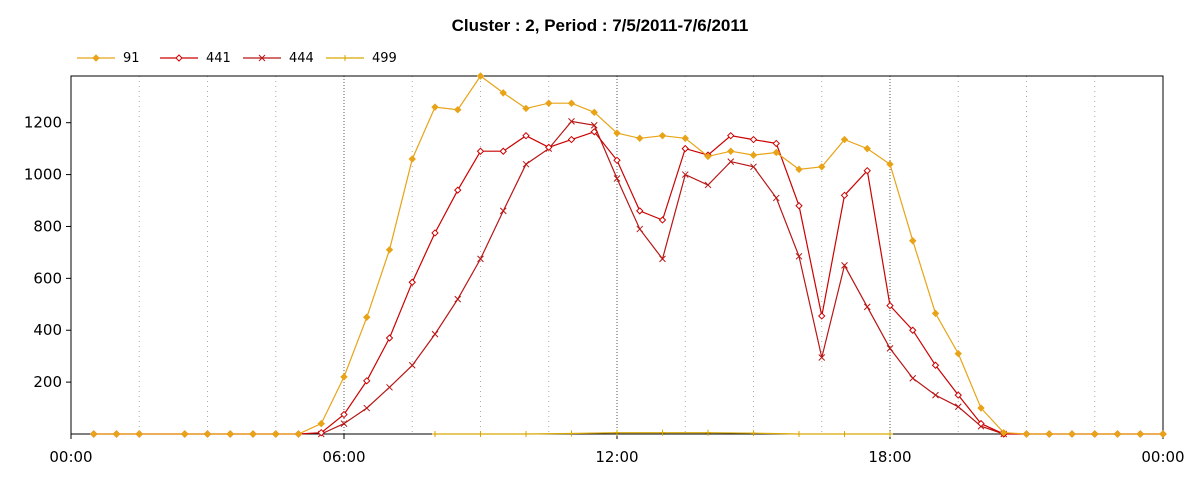 This screenshot has width=1200, height=480. Describe the element at coordinates (301, 58) in the screenshot. I see `legend-label: 444` at that location.